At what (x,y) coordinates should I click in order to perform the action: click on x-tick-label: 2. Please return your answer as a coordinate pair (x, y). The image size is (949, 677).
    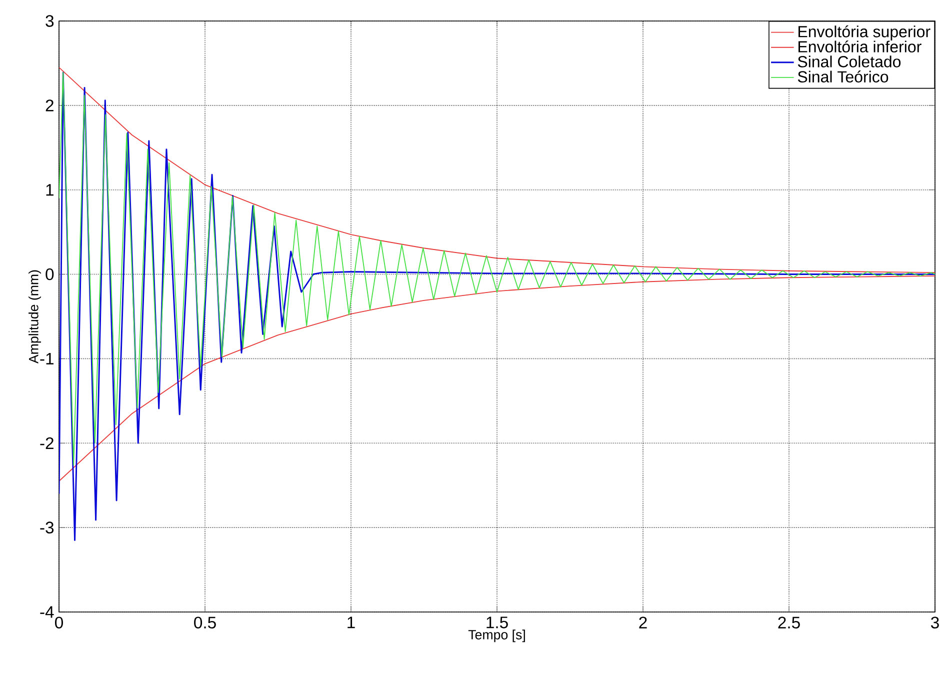
    Looking at the image, I should click on (643, 622).